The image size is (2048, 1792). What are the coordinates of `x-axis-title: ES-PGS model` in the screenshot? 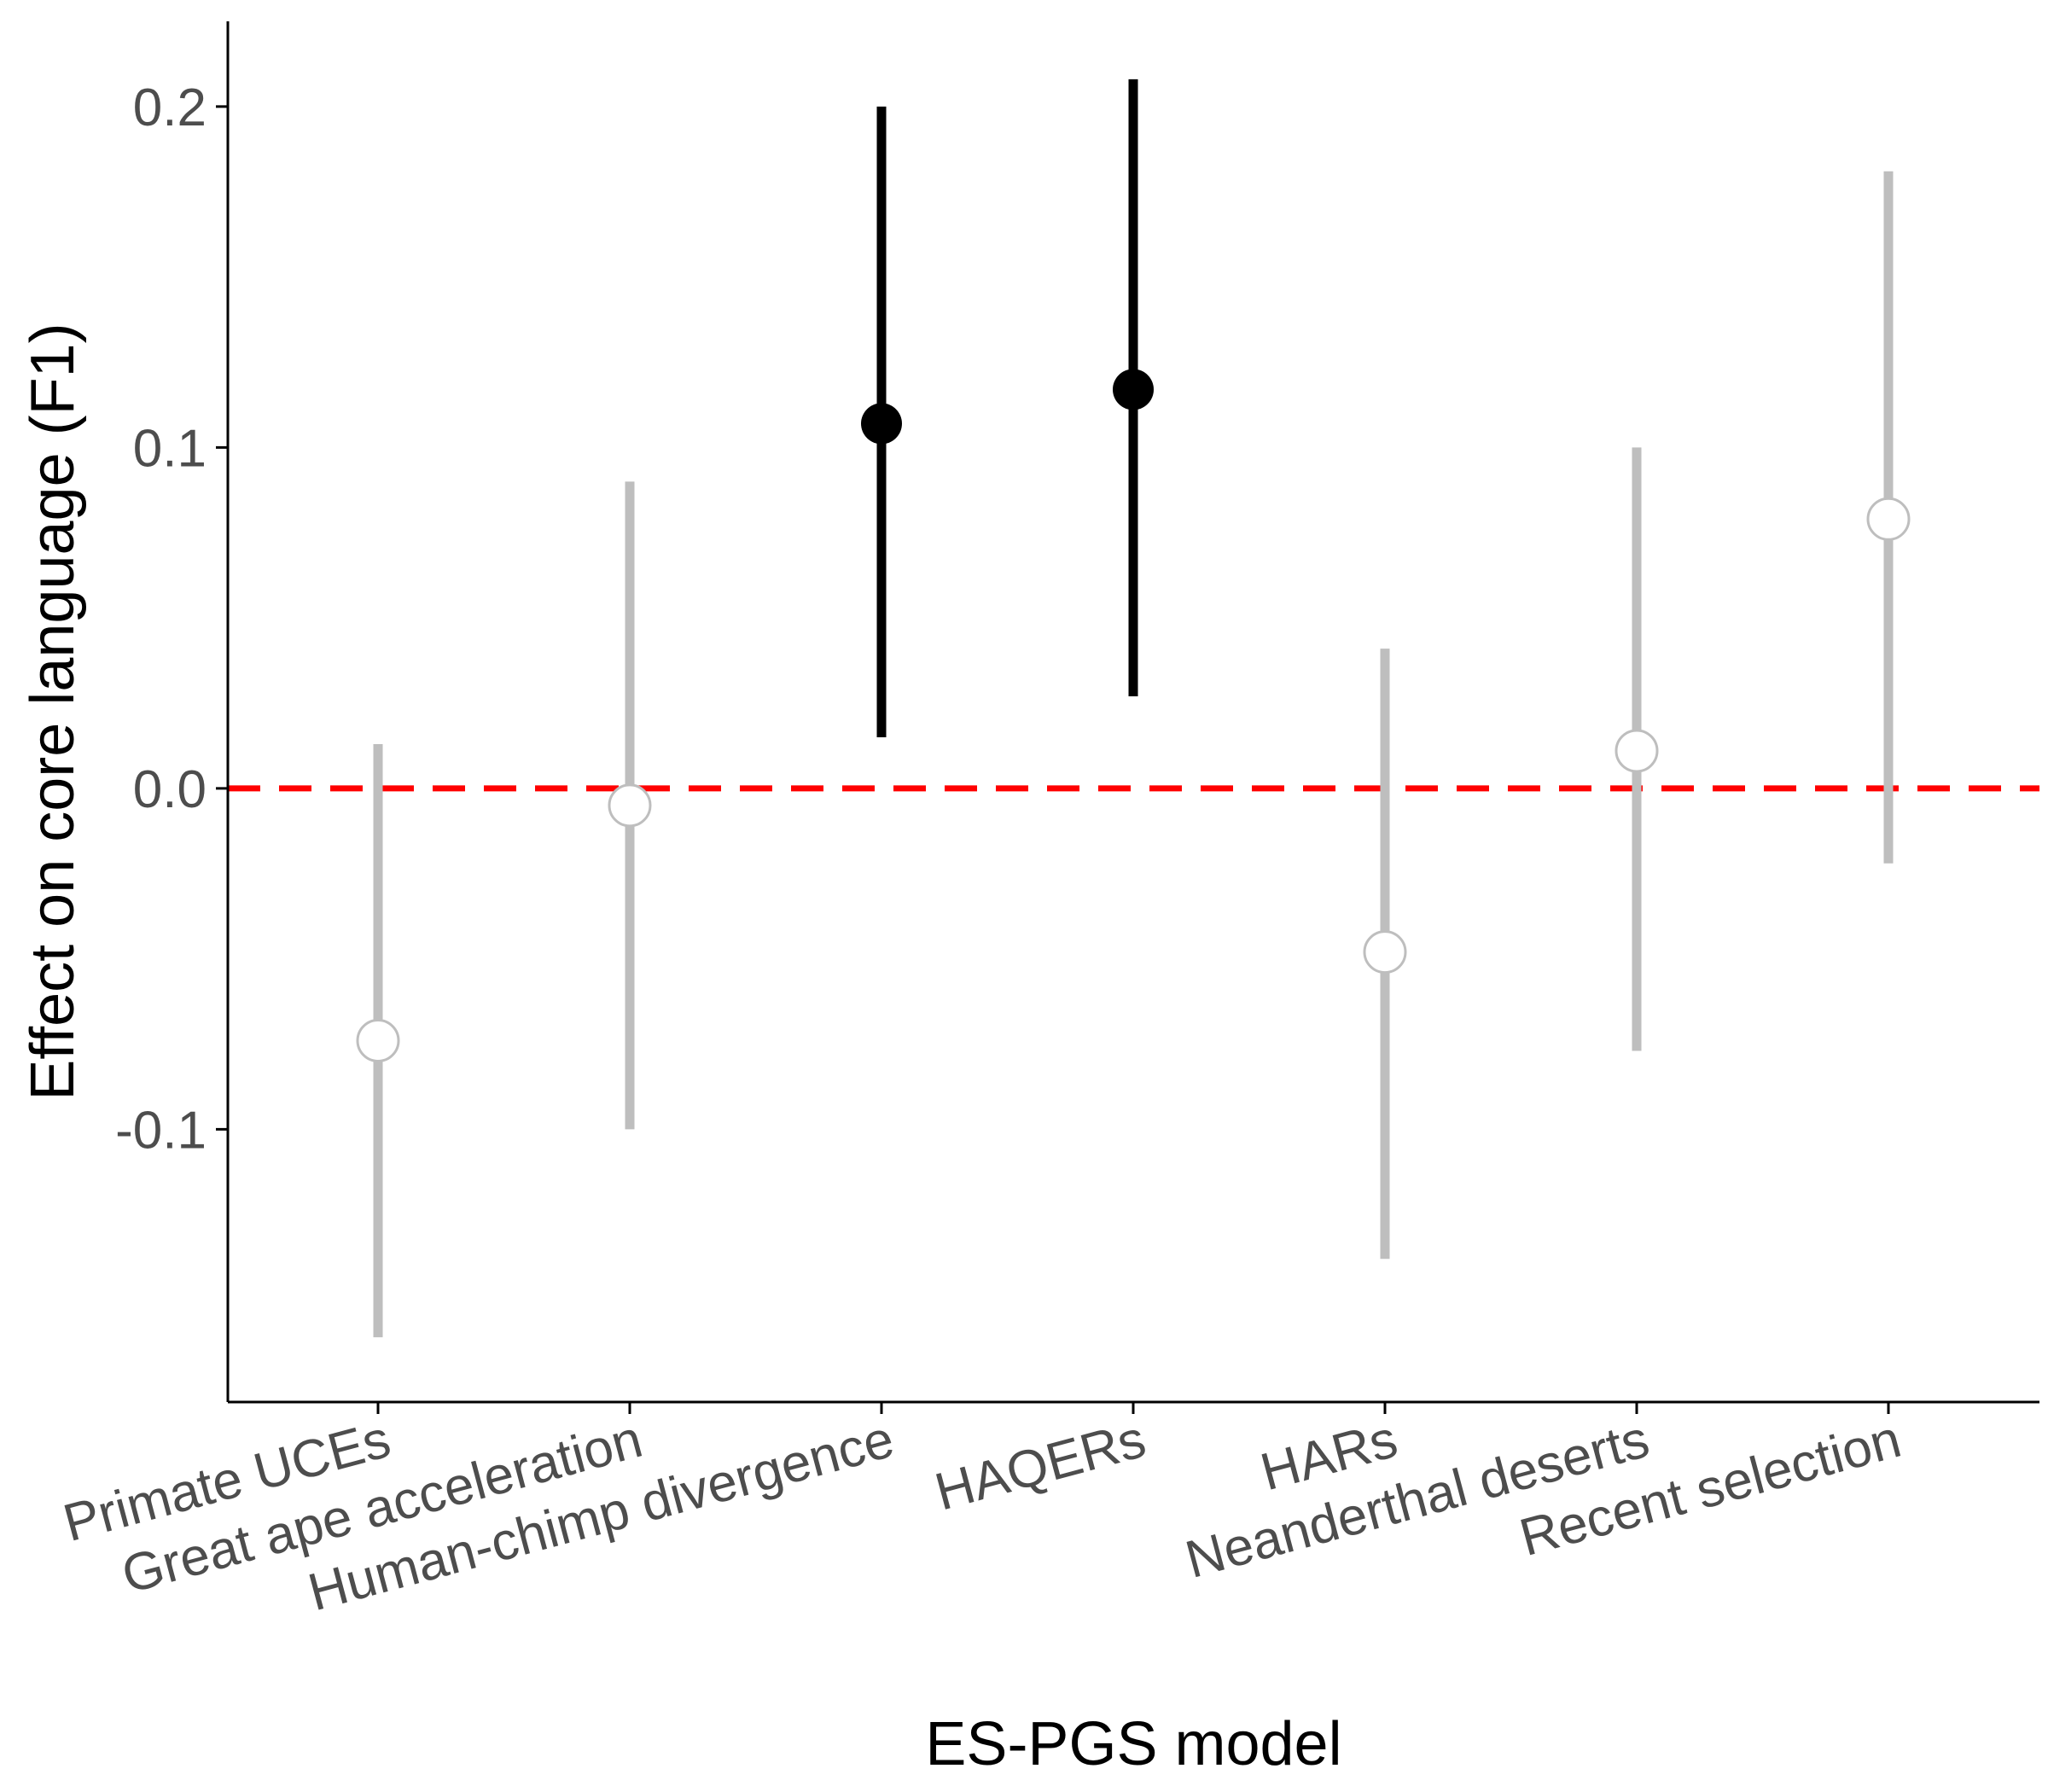 It's located at (1133, 1744).